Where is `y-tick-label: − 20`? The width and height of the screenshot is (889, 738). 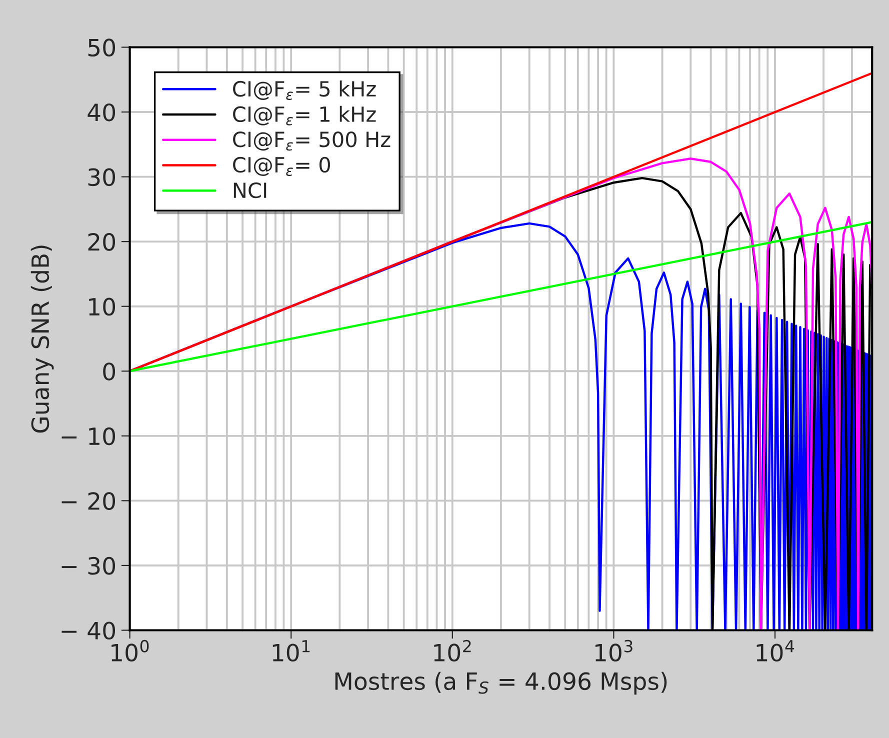
y-tick-label: − 20 is located at coordinates (89, 501).